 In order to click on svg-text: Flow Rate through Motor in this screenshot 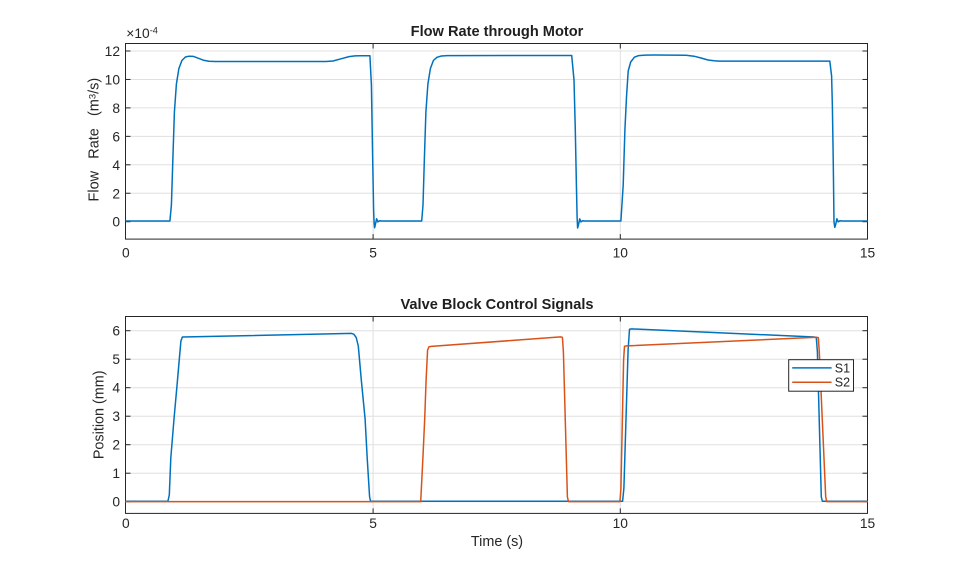, I will do `click(497, 32)`.